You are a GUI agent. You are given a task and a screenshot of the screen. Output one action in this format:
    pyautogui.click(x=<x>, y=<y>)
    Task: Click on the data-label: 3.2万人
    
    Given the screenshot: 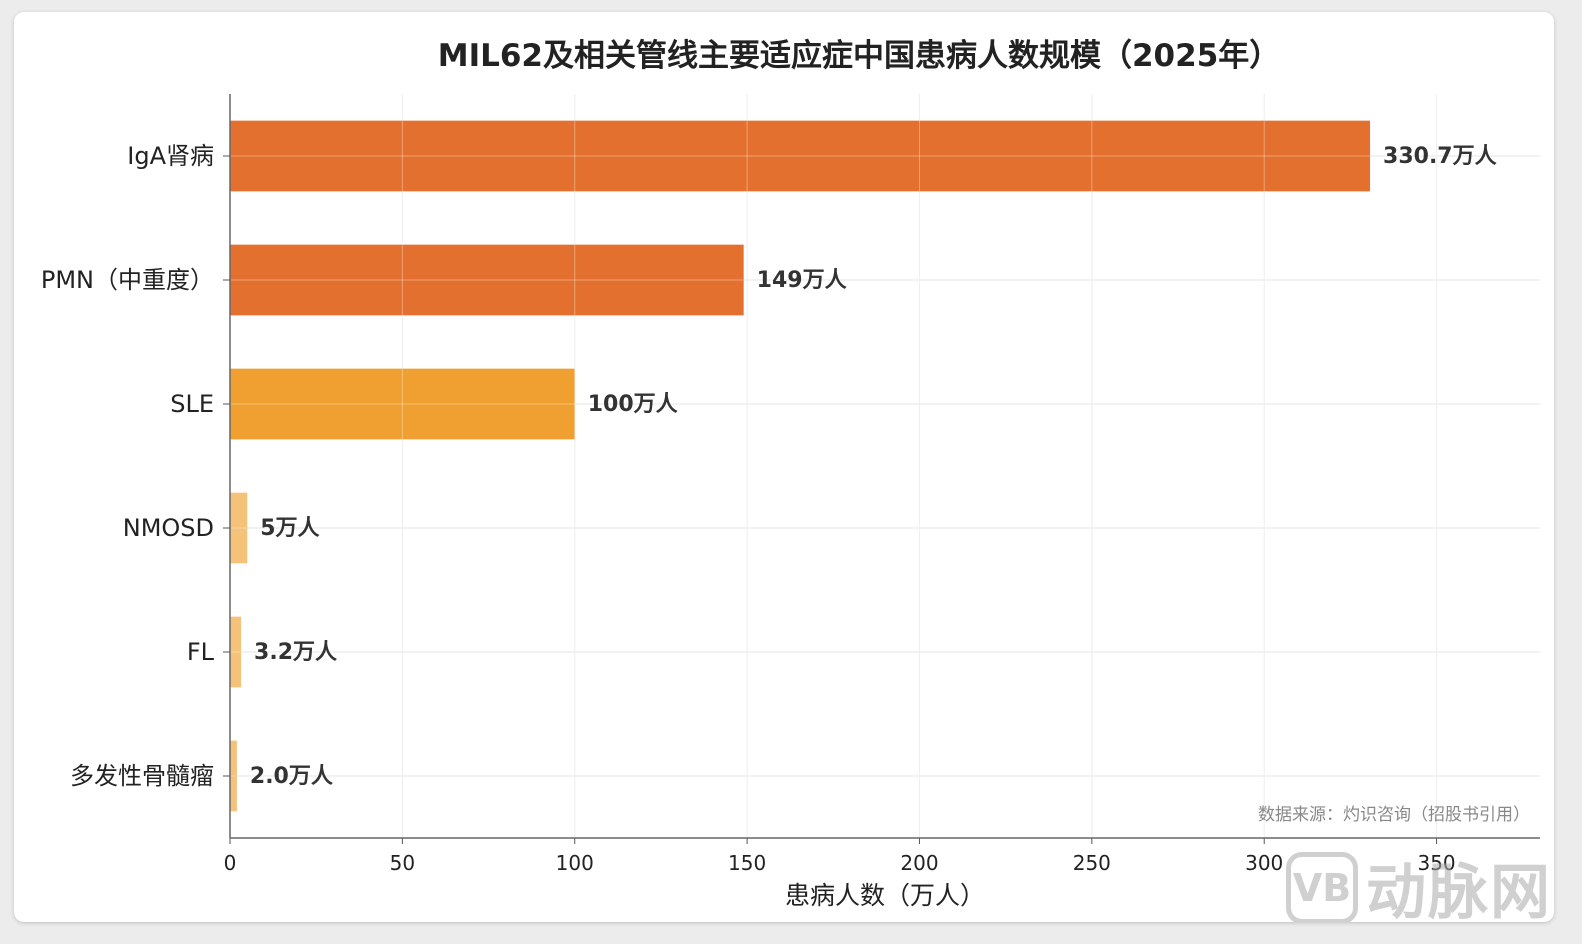 What is the action you would take?
    pyautogui.click(x=295, y=652)
    